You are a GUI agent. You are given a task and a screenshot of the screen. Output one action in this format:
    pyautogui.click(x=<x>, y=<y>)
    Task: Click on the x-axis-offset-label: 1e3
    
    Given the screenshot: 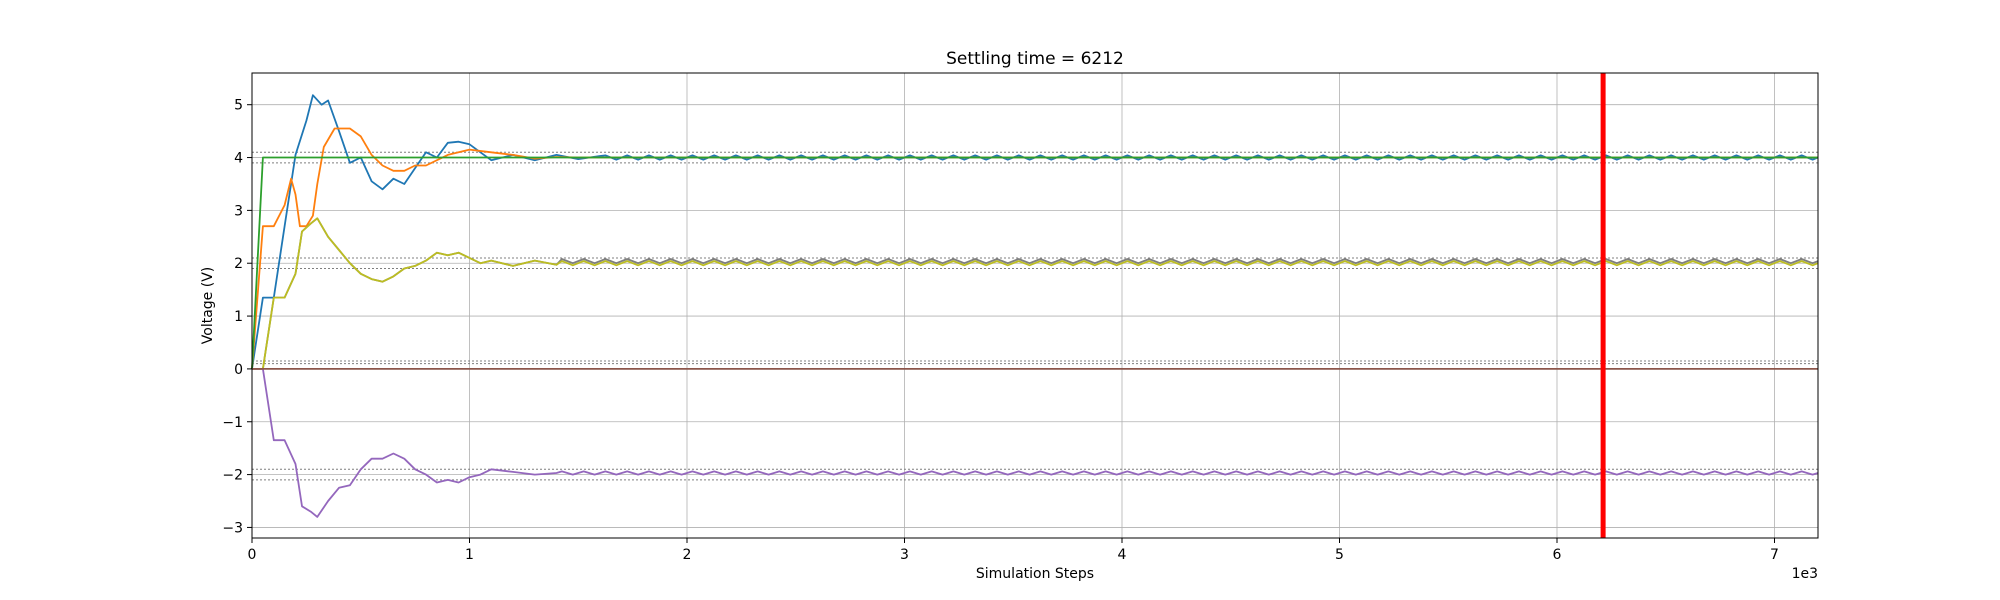 What is the action you would take?
    pyautogui.click(x=1805, y=574)
    